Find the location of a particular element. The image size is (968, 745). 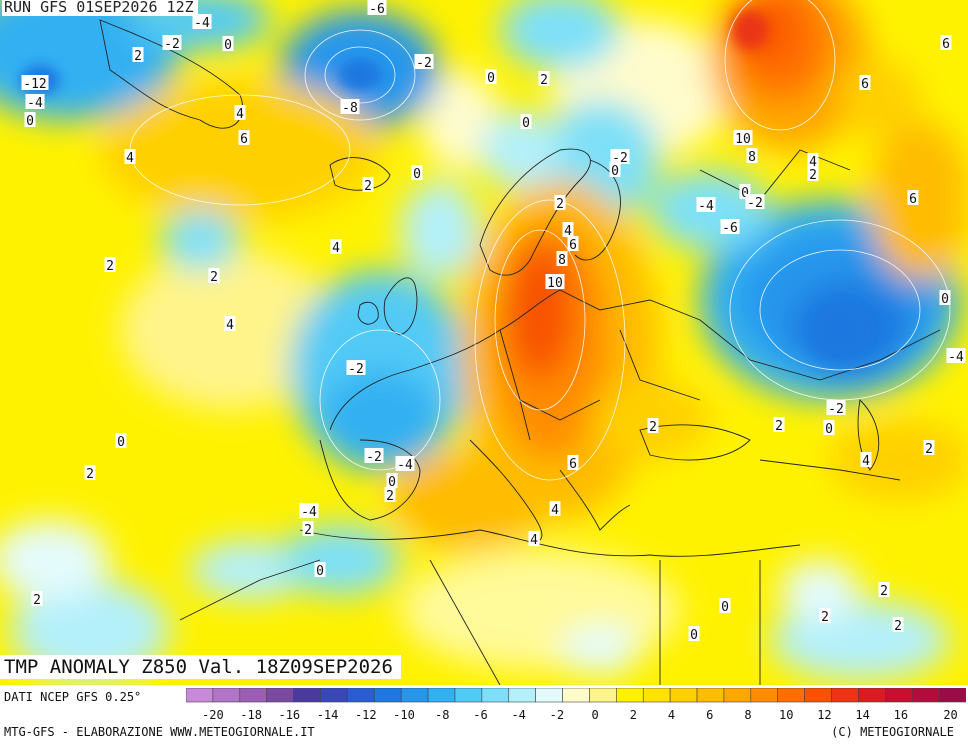

run-label: RUN GFS 01SEP2026 12Z is located at coordinates (100, 8).